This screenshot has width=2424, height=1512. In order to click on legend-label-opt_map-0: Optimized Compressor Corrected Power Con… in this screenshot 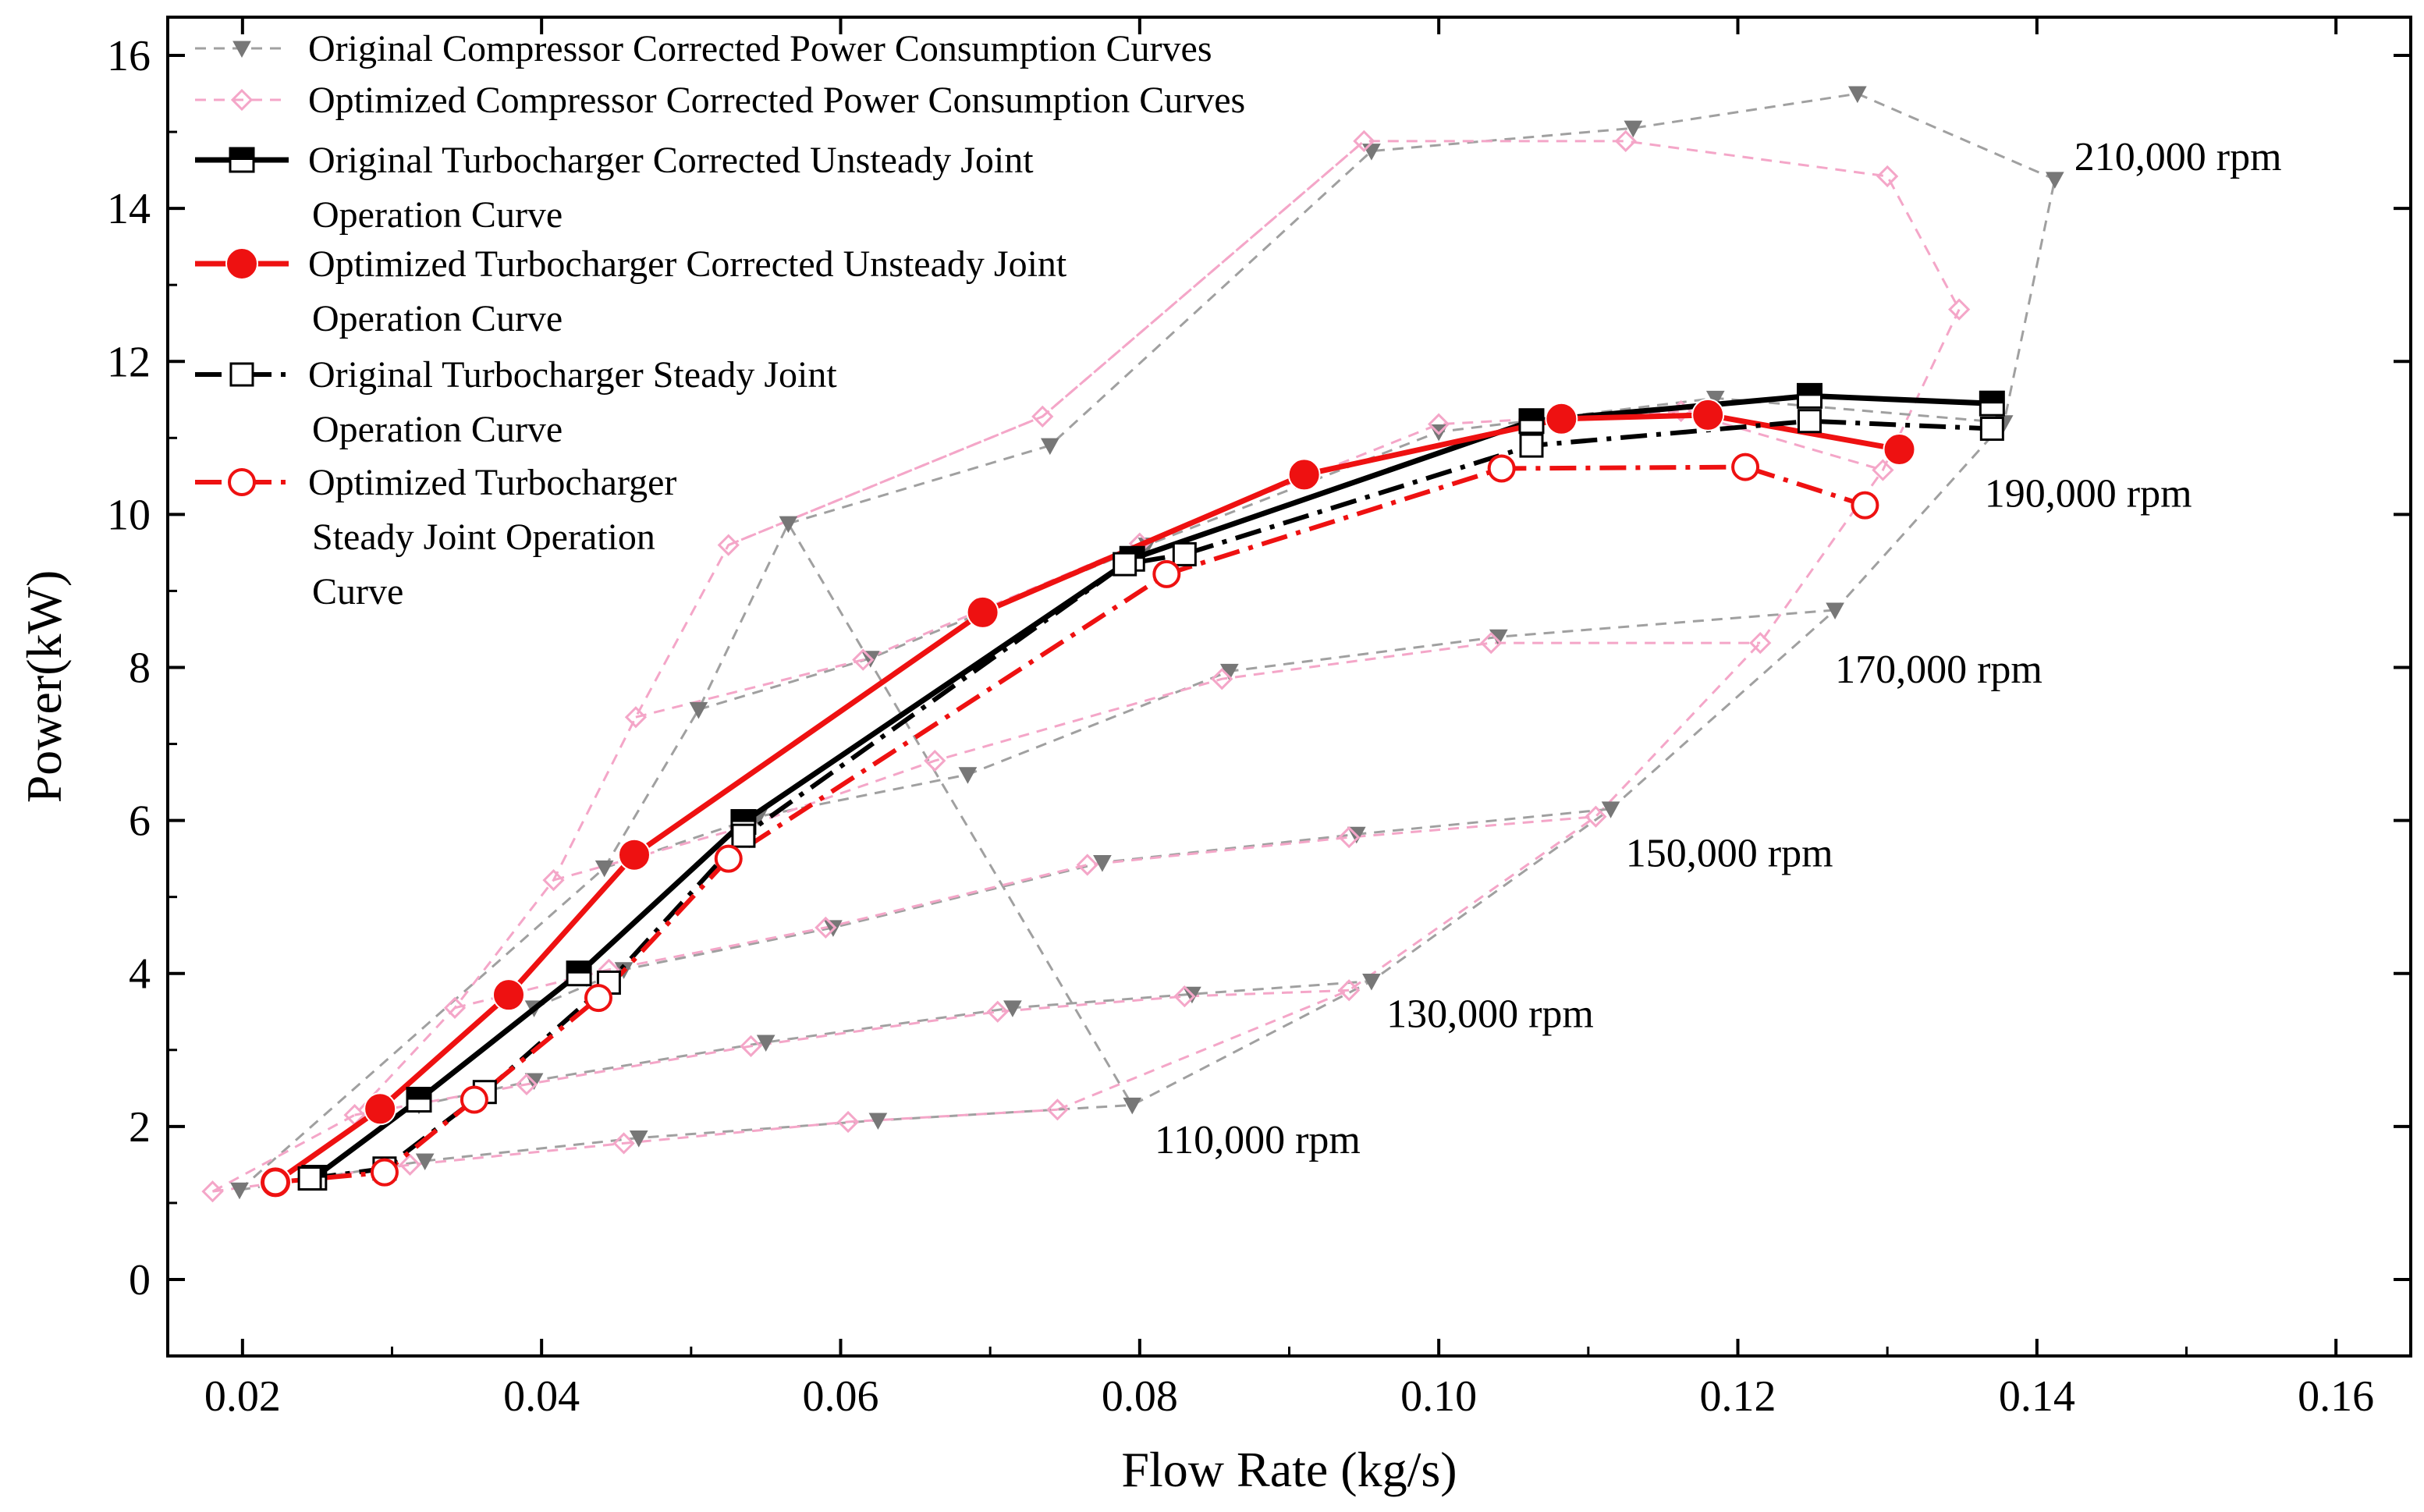, I will do `click(777, 101)`.